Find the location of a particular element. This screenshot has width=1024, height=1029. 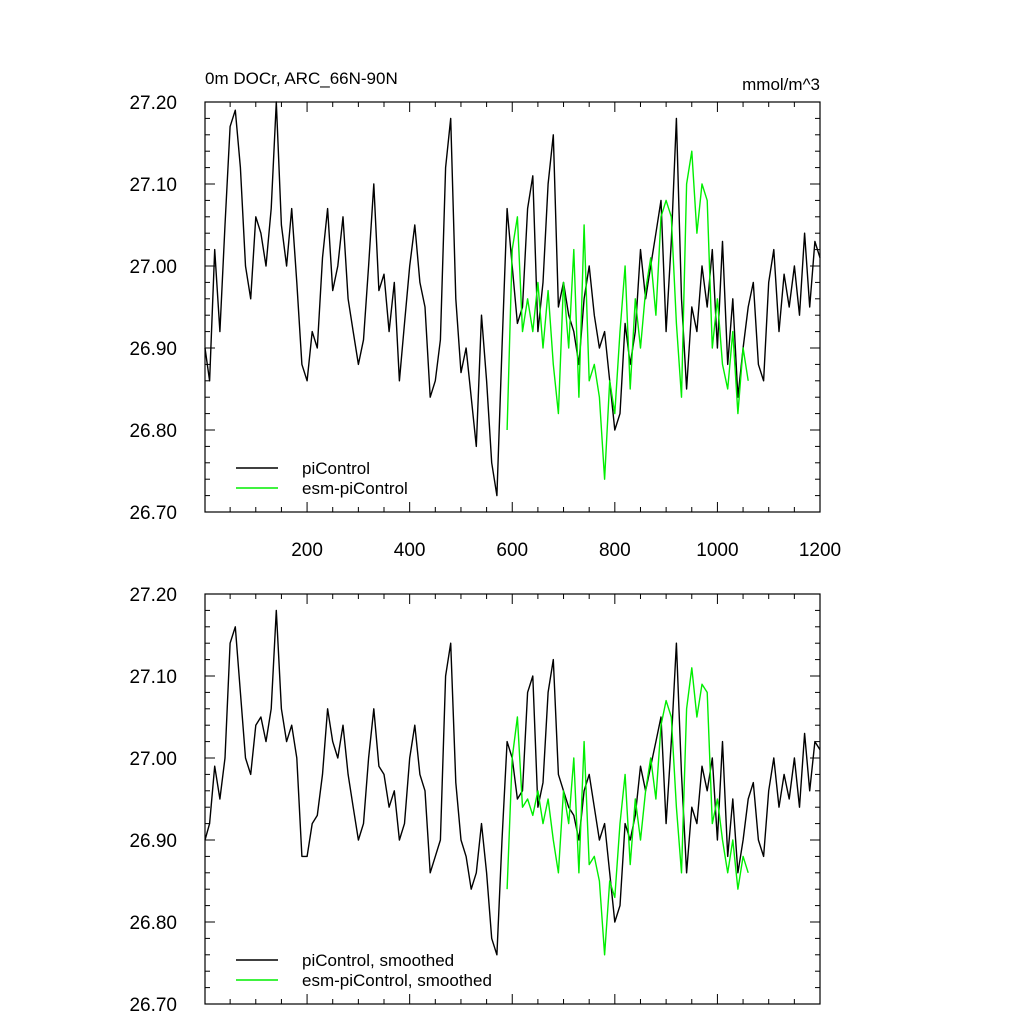

x-tick-label: 200 is located at coordinates (307, 550).